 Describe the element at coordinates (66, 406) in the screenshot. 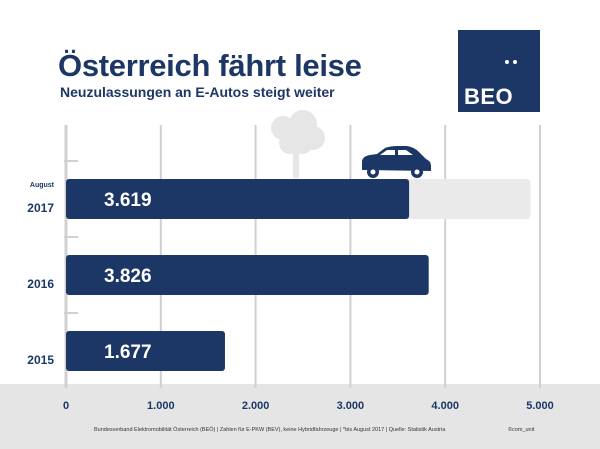

I see `x-tick-label: 0` at that location.